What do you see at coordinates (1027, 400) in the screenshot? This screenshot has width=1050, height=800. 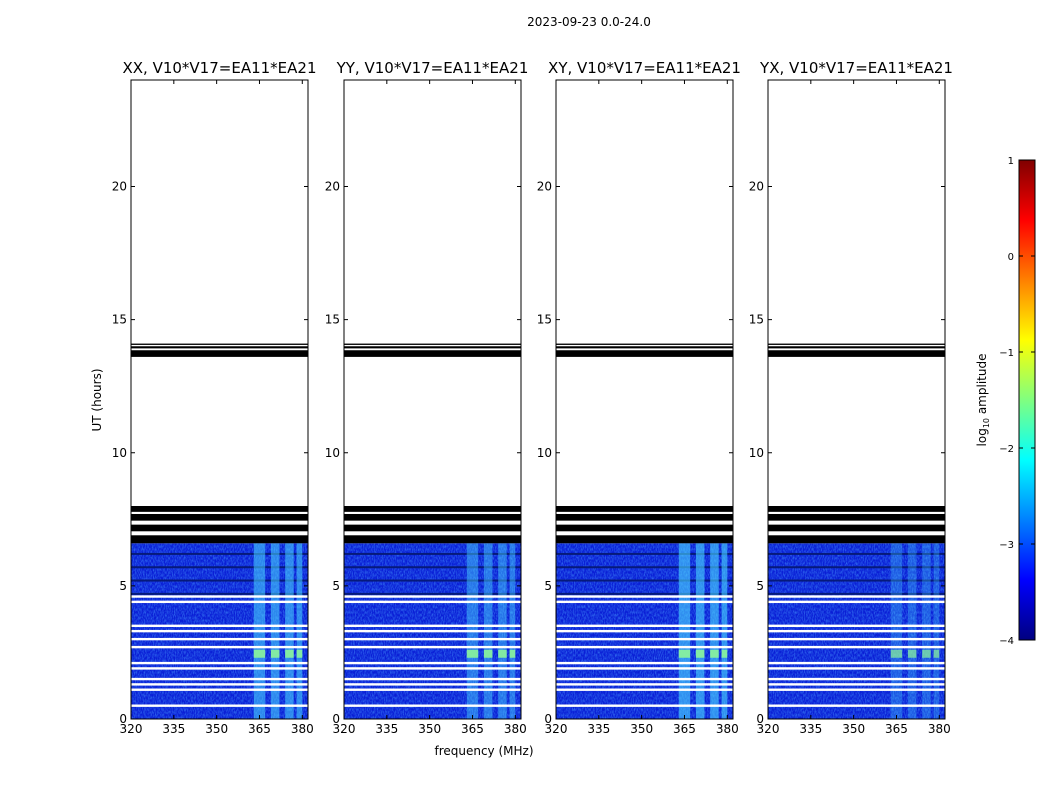 I see `colorbar-fill` at bounding box center [1027, 400].